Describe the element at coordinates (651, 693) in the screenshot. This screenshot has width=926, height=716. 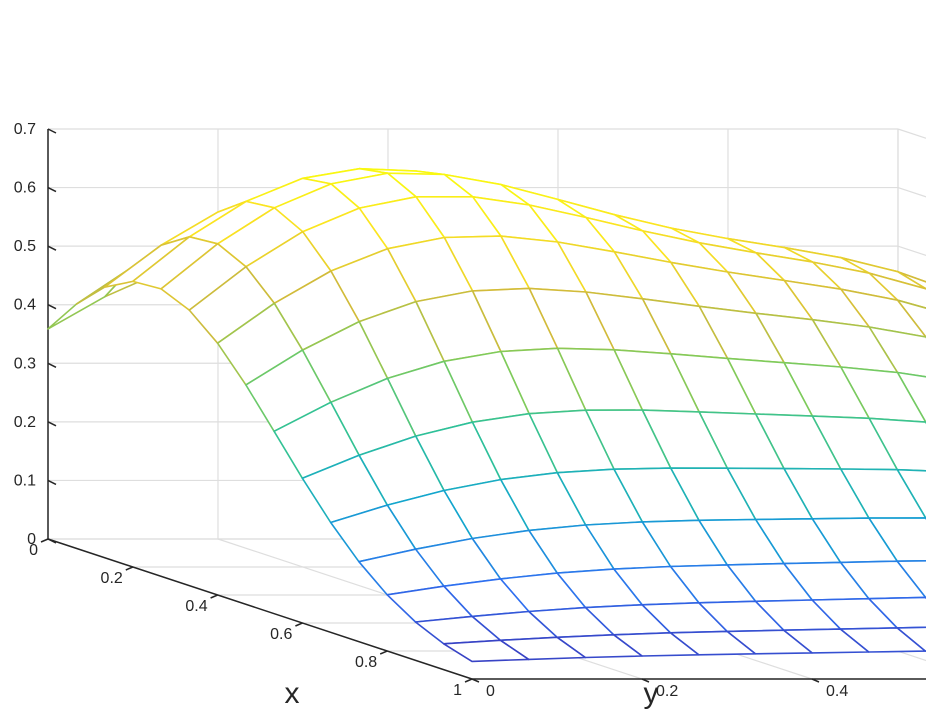
I see `y-axis-title: y` at that location.